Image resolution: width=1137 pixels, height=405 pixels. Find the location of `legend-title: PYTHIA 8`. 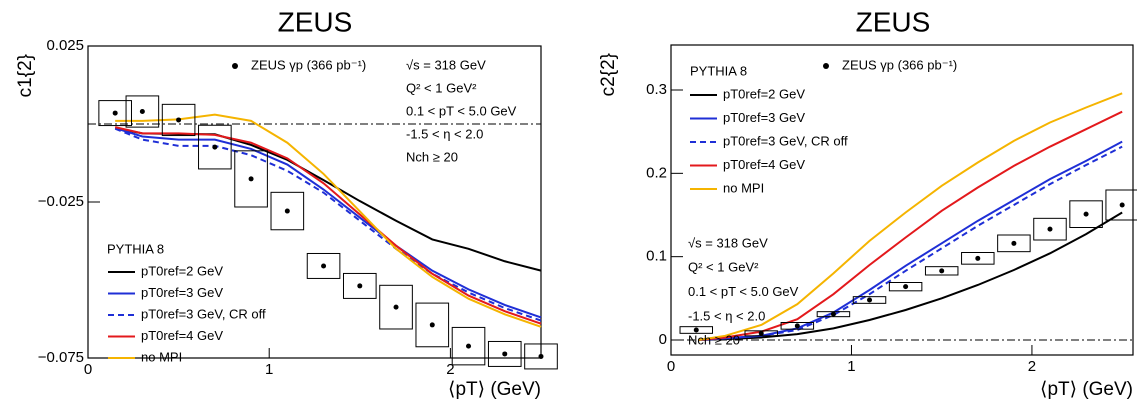

legend-title: PYTHIA 8 is located at coordinates (718, 70).